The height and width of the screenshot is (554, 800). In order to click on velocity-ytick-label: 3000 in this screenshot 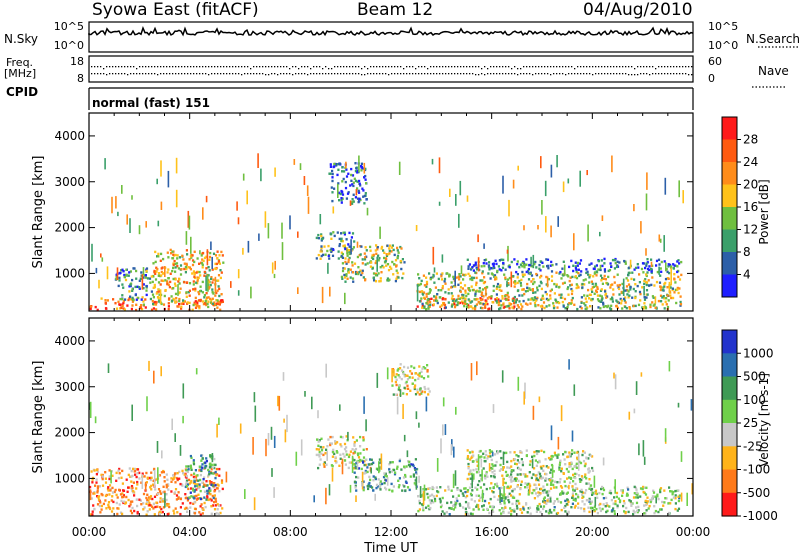, I will do `click(69, 387)`.